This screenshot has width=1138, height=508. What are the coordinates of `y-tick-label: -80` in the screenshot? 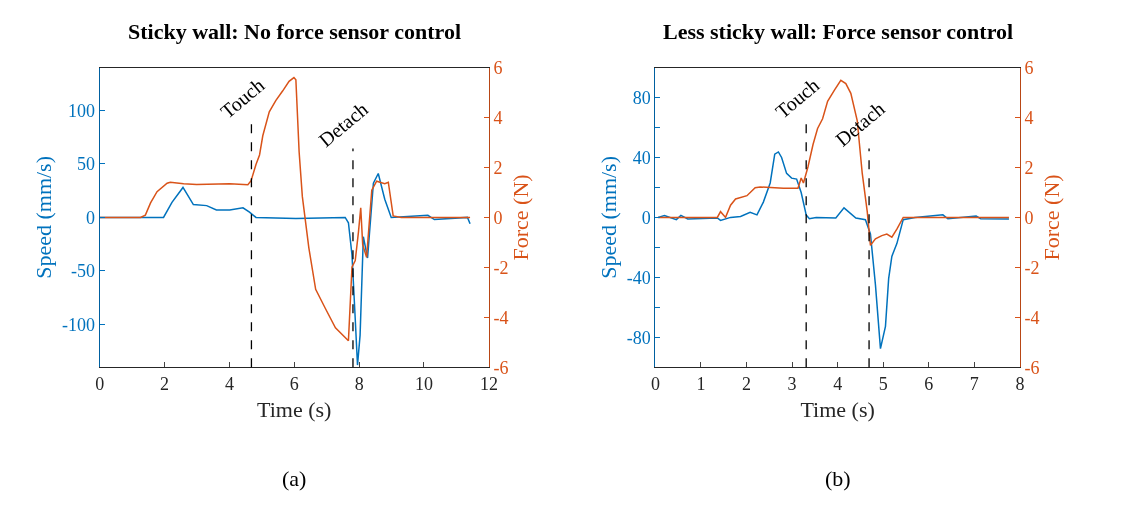 It's located at (638, 337).